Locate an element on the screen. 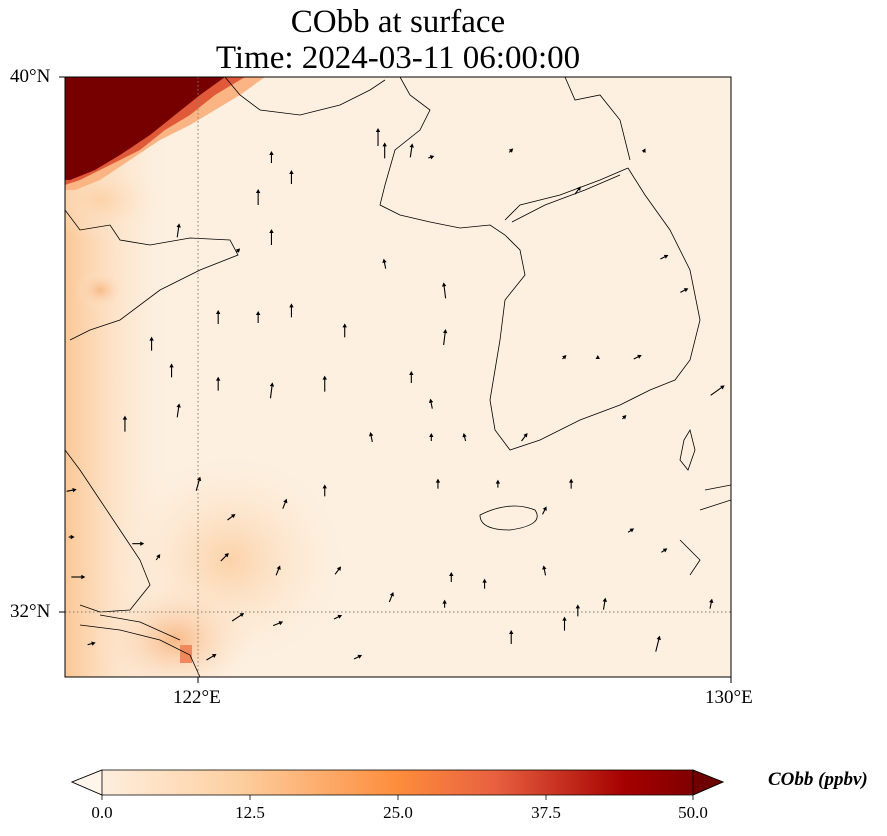 This screenshot has width=887, height=836. lat-label-40: 40°N is located at coordinates (30, 76).